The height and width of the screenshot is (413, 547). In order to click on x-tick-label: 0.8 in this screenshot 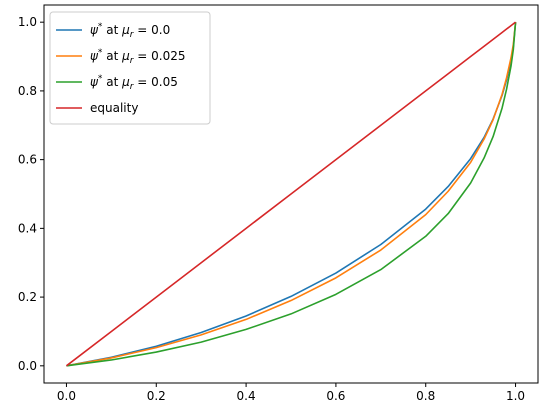, I will do `click(425, 396)`.